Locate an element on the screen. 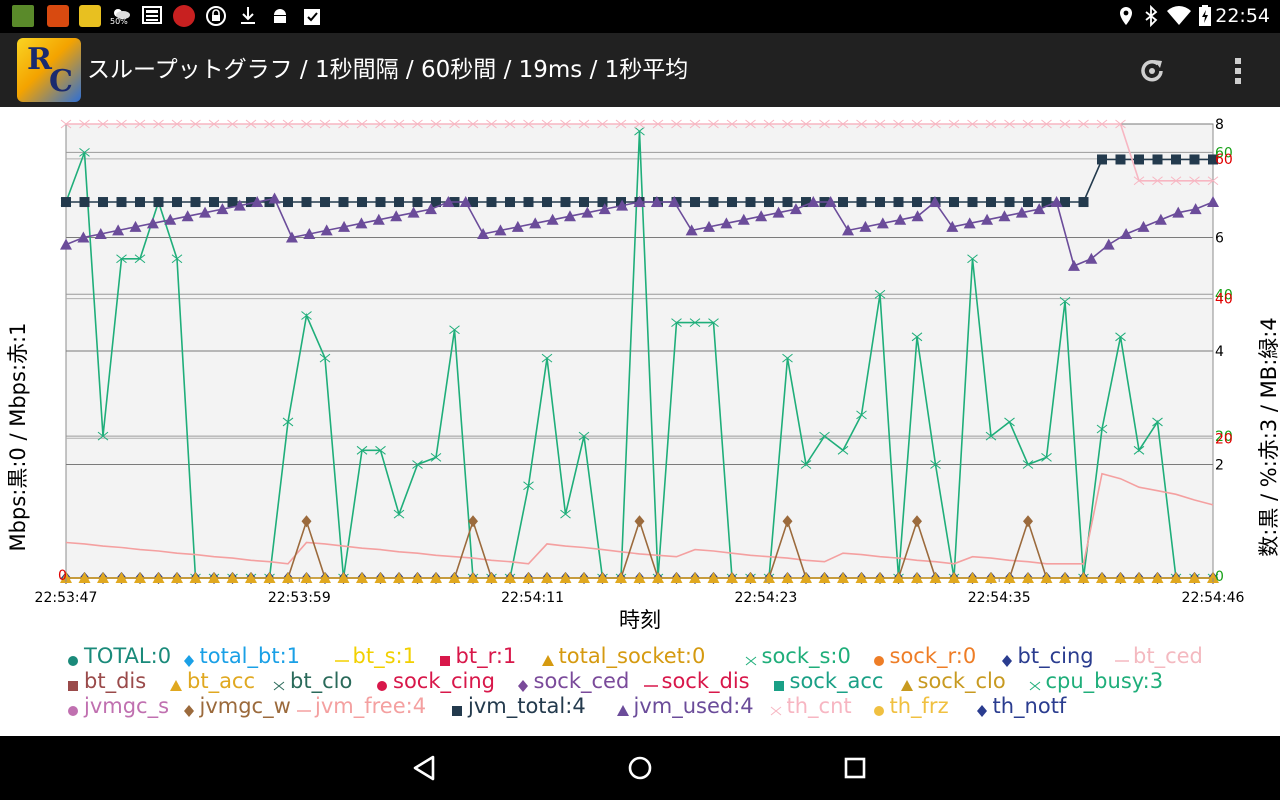  logo-letter-r: R is located at coordinates (39, 59).